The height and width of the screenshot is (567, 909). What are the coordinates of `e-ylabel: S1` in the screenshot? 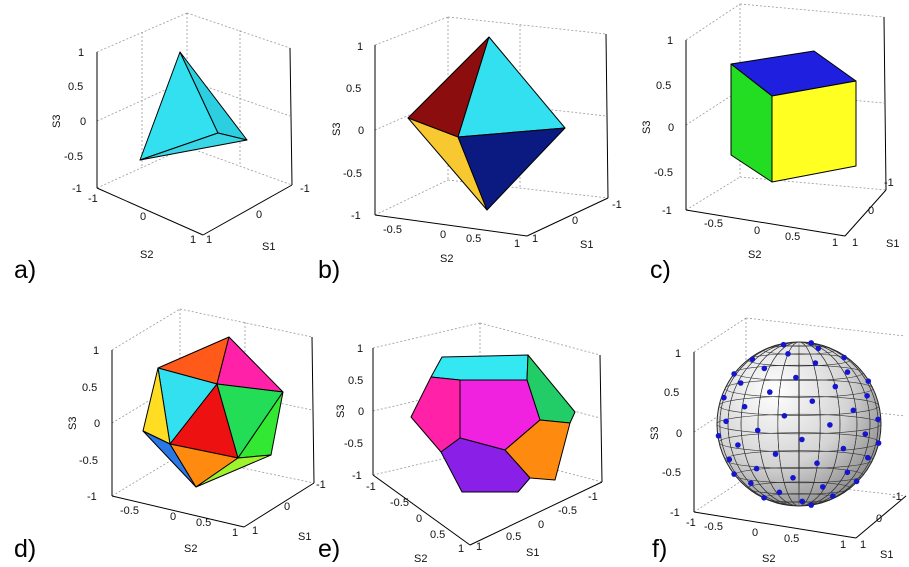 It's located at (532, 553).